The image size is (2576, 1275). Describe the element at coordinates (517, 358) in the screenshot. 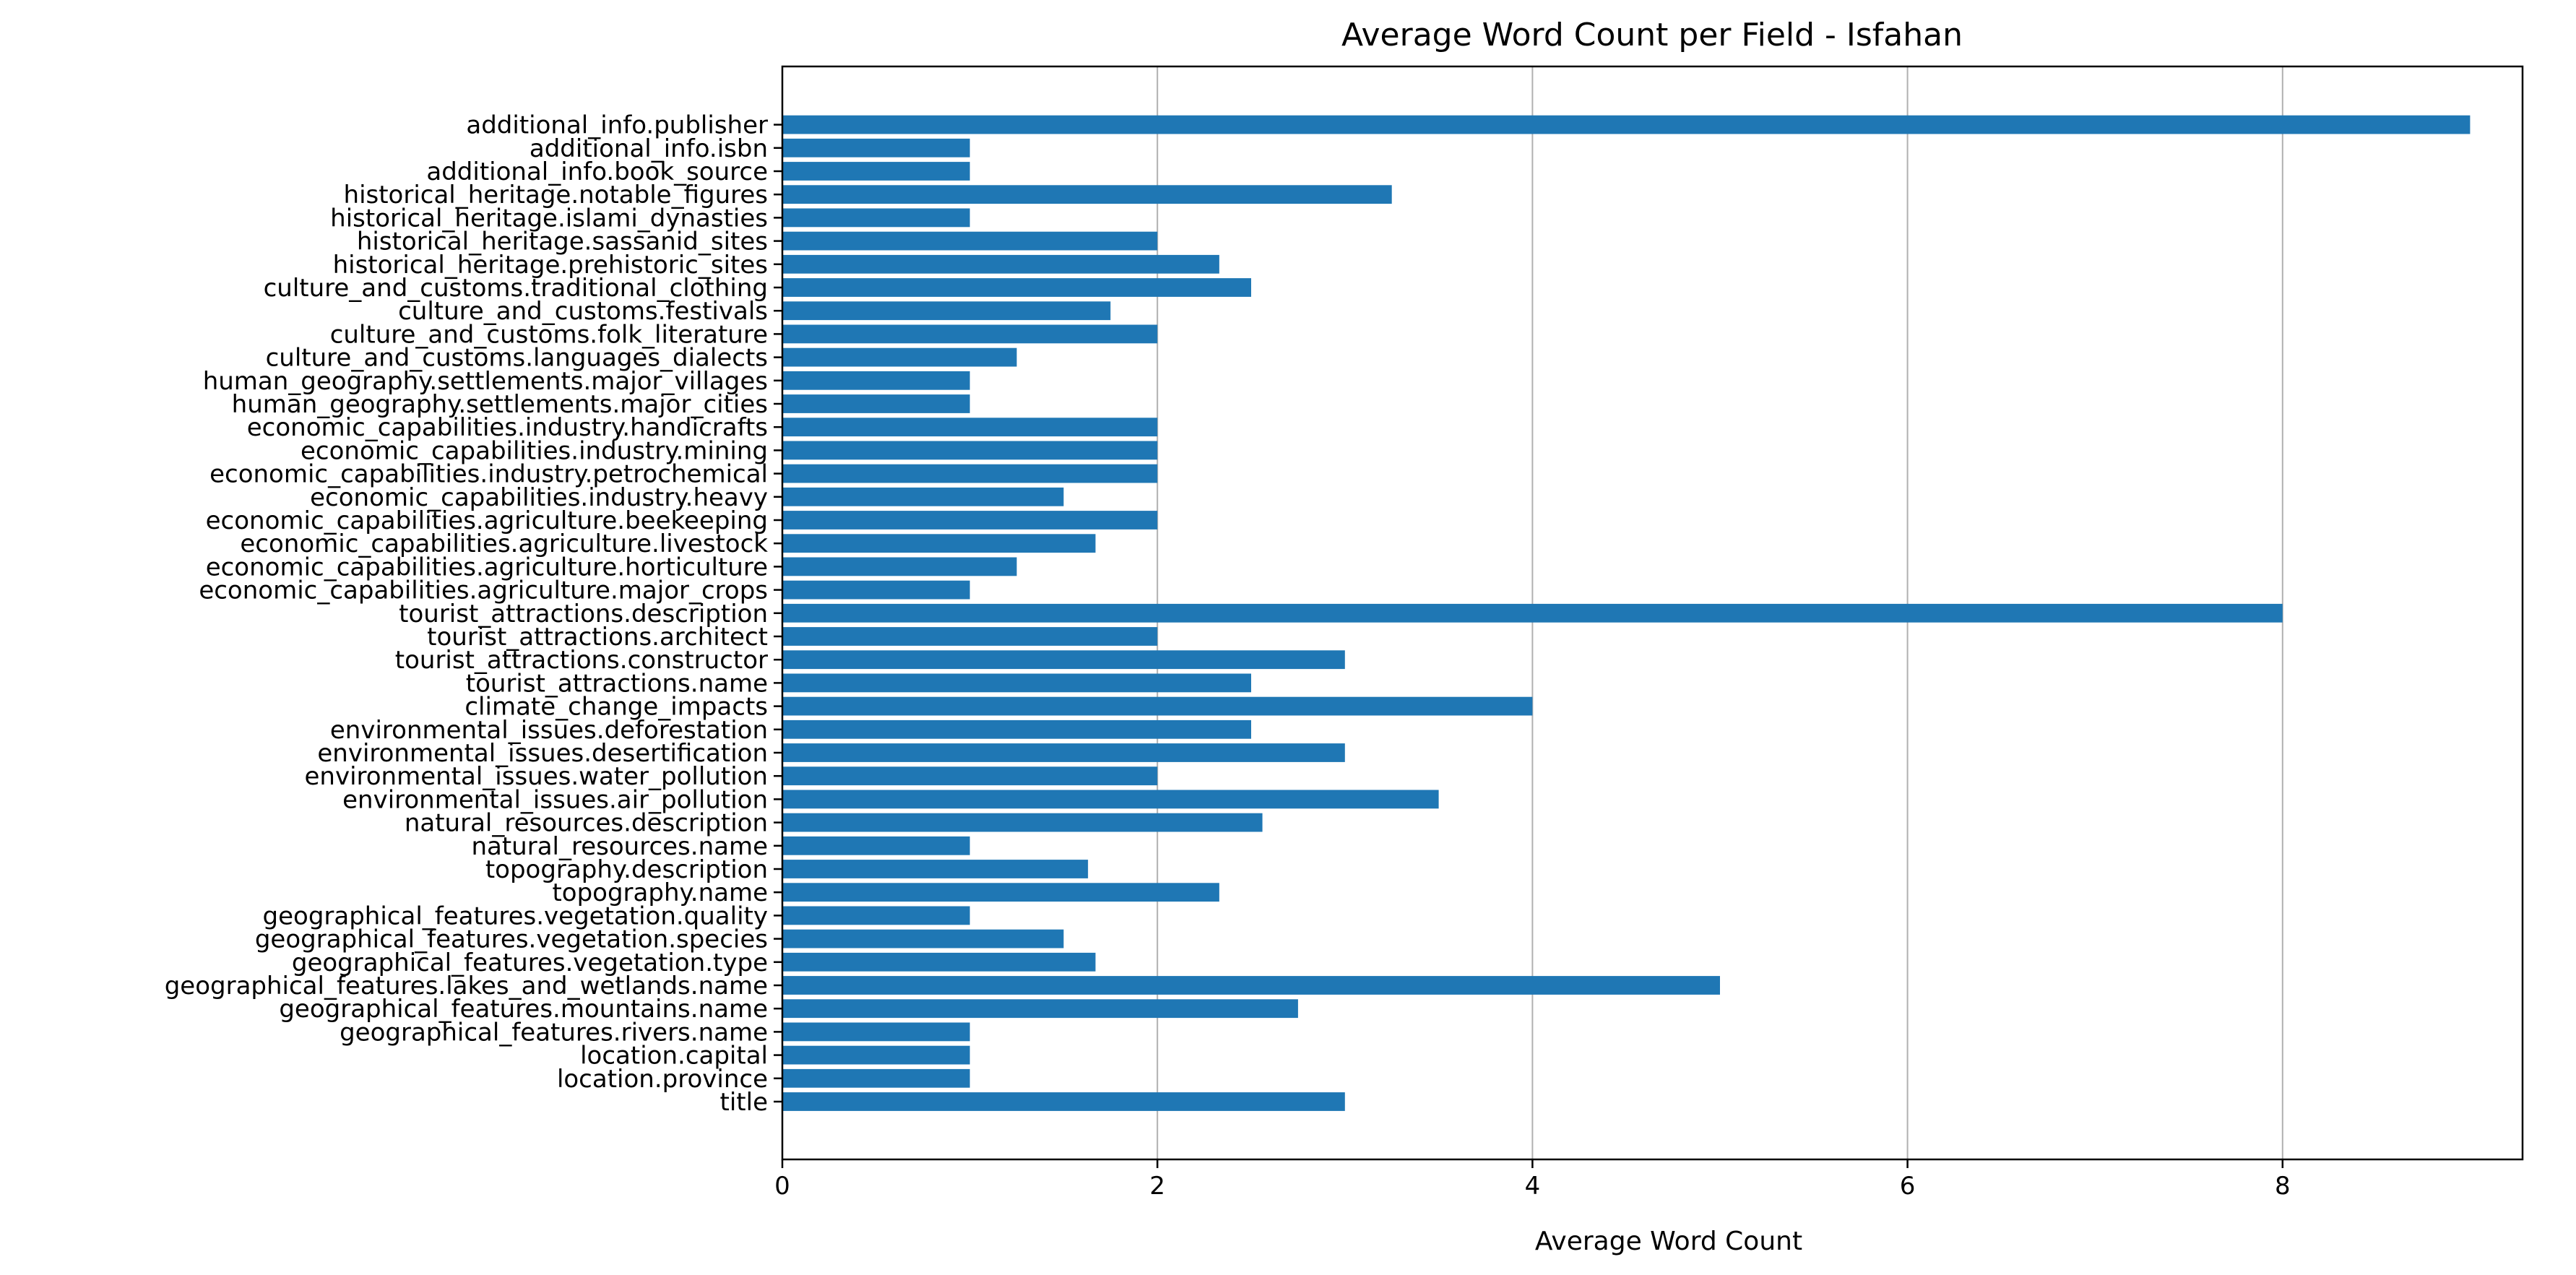

I see `y-tick-label: culture_and_customs.languages_dialects` at that location.